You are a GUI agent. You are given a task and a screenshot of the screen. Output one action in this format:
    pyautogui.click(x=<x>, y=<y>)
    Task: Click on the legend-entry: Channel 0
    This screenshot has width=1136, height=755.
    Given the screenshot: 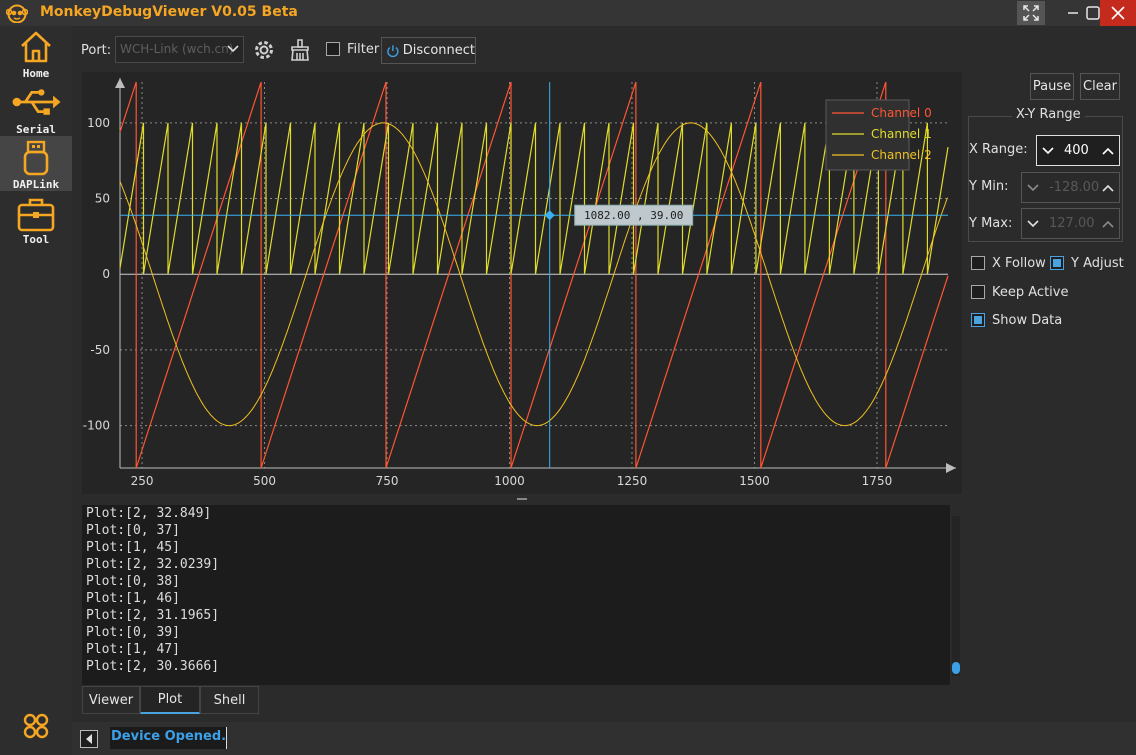 What is the action you would take?
    pyautogui.click(x=901, y=113)
    